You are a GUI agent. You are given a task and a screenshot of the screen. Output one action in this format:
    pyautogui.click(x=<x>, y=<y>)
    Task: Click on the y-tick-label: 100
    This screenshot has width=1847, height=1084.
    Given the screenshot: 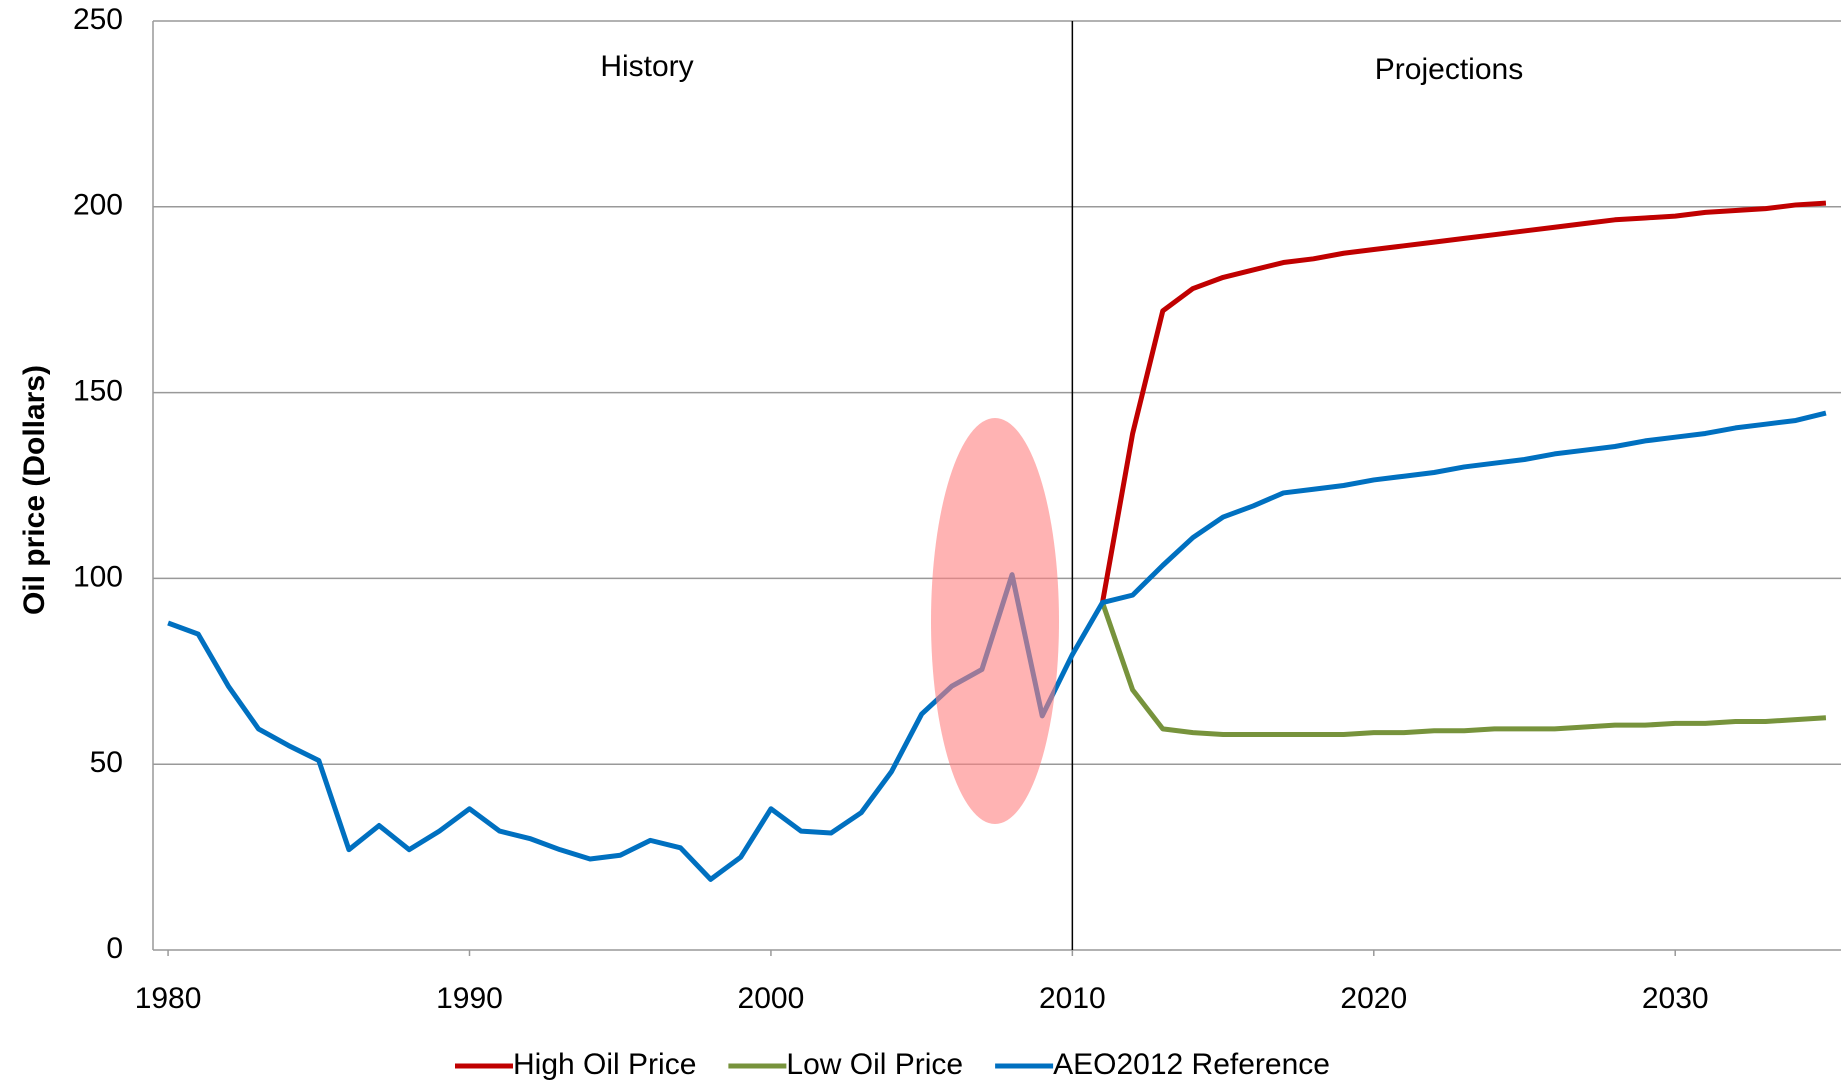 What is the action you would take?
    pyautogui.click(x=98, y=576)
    